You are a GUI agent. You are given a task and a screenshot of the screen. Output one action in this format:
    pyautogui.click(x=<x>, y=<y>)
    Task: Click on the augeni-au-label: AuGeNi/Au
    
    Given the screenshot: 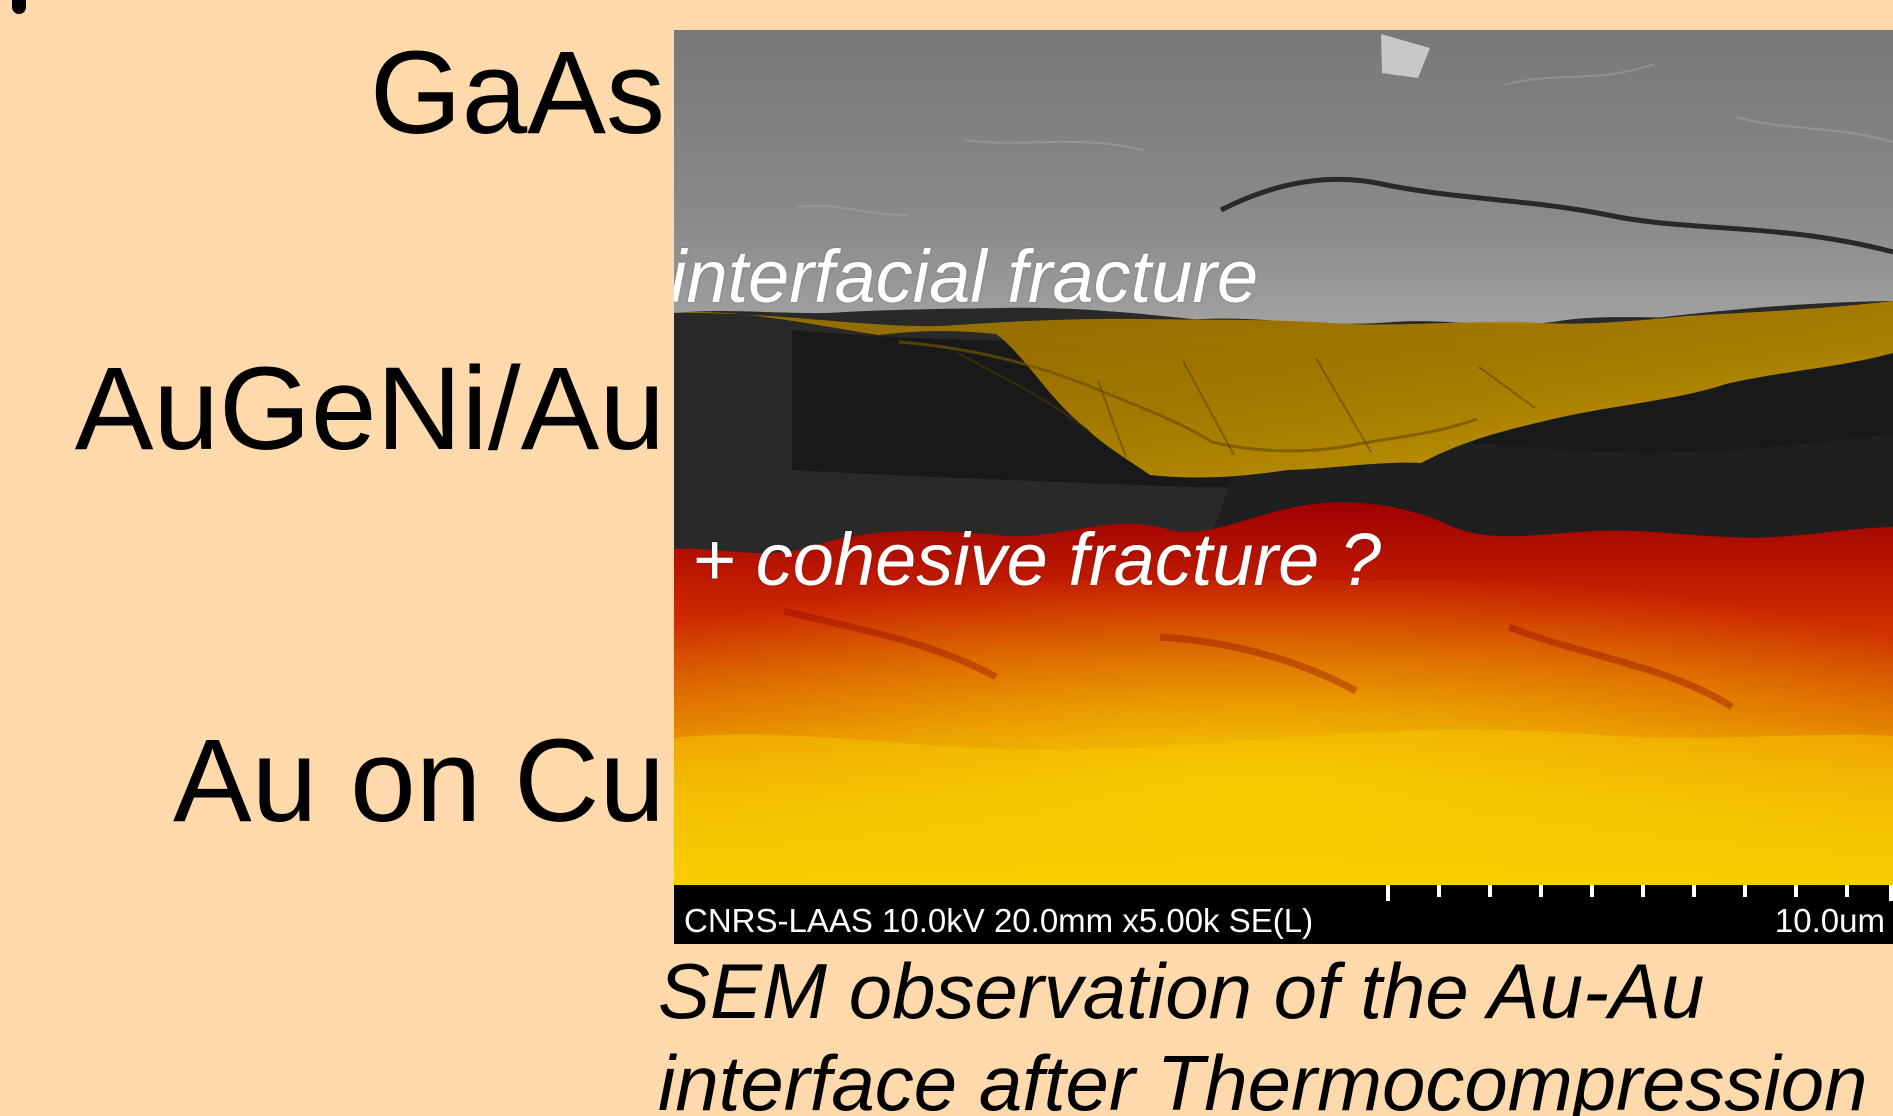 What is the action you would take?
    pyautogui.click(x=369, y=409)
    